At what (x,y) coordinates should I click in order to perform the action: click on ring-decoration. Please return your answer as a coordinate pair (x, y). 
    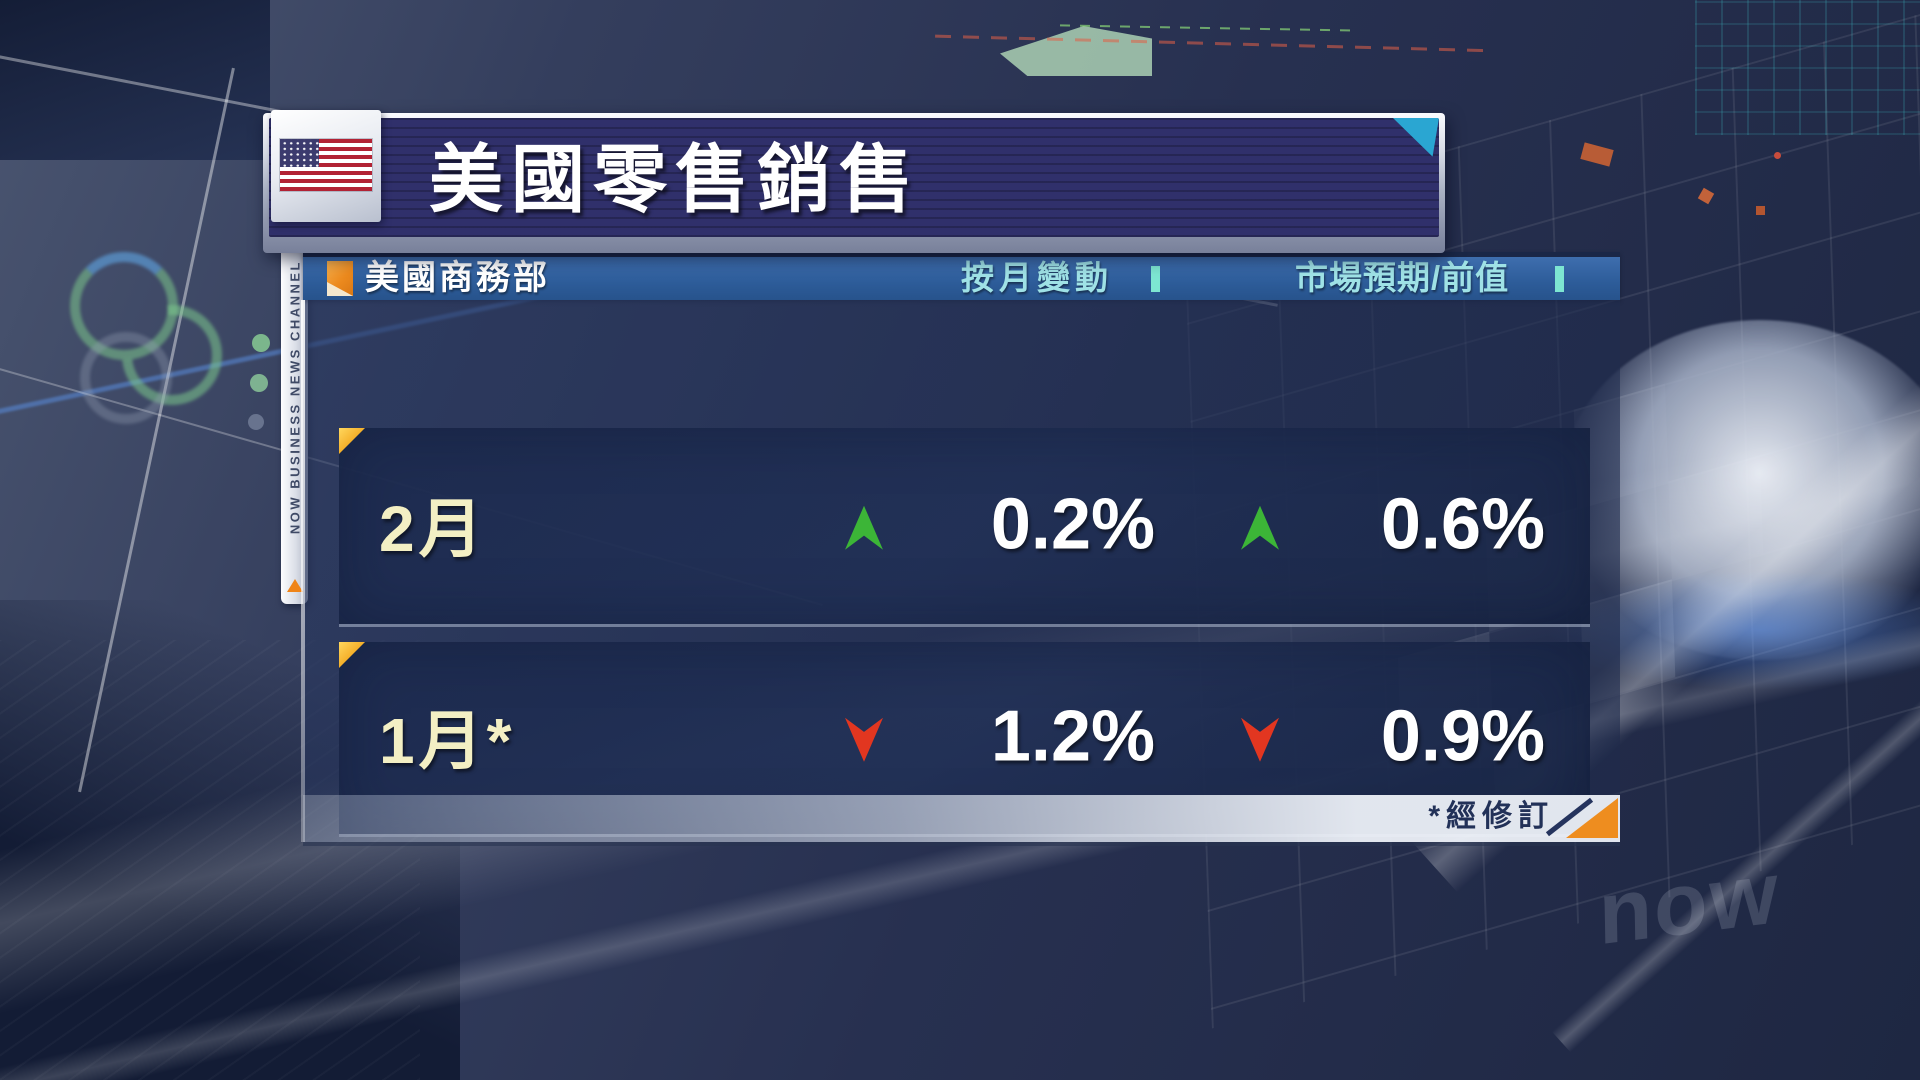
    Looking at the image, I should click on (126, 378).